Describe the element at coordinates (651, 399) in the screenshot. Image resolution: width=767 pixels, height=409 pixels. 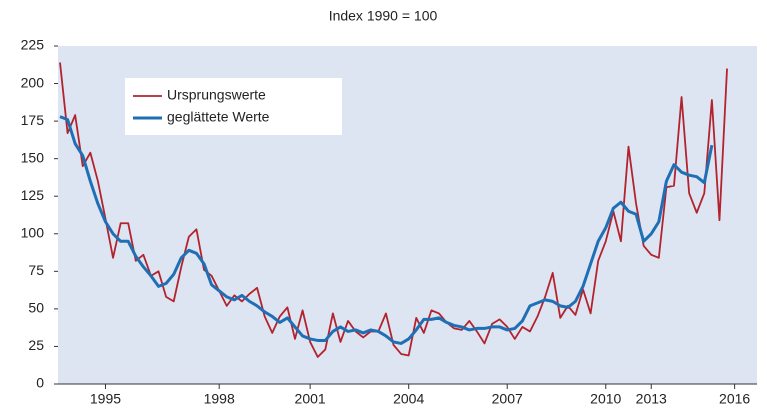
I see `x-tick-label: 2013` at that location.